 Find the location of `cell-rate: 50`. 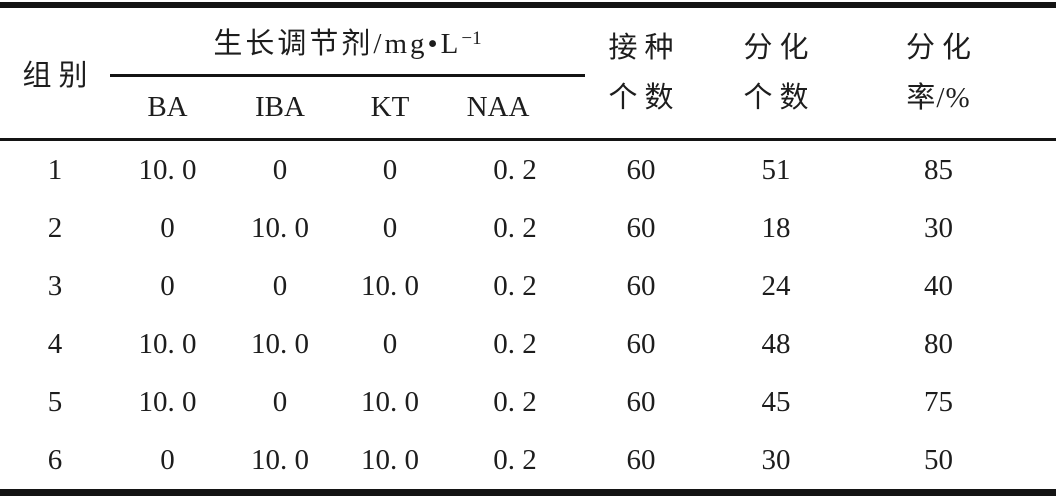

cell-rate: 50 is located at coordinates (939, 459).